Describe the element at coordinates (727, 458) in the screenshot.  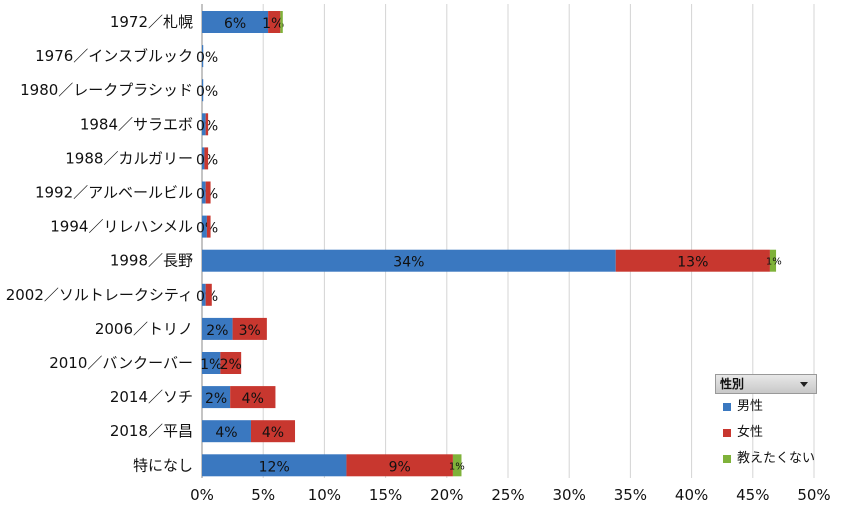
I see `legend-swatch-prefer-not` at that location.